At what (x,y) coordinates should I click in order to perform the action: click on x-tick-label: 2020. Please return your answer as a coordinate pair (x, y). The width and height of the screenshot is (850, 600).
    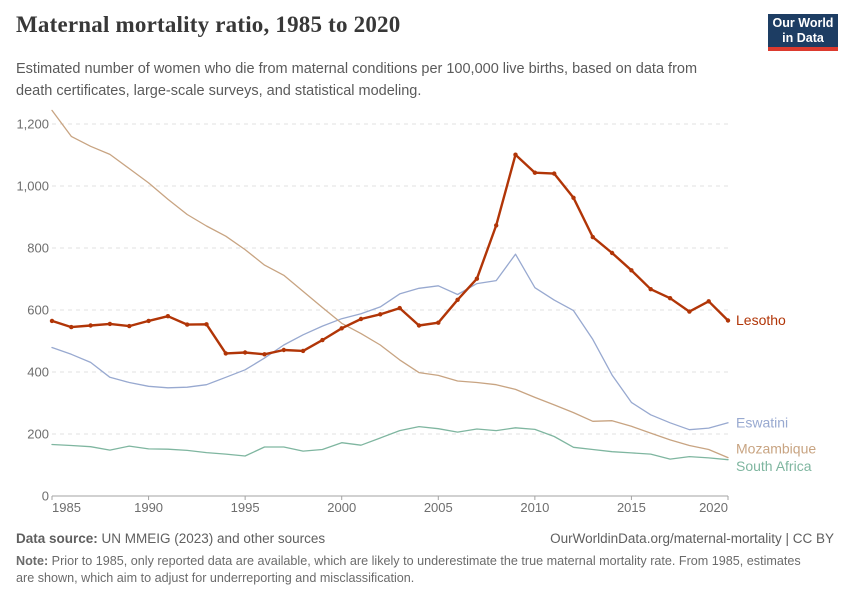
    Looking at the image, I should click on (713, 507).